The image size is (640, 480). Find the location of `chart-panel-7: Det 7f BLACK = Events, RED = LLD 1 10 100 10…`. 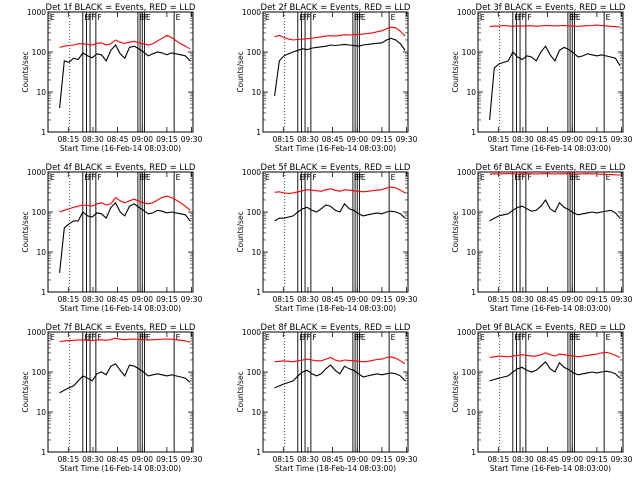

chart-panel-7: Det 7f BLACK = Events, RED = LLD 1 10 100 10… is located at coordinates (112, 398).